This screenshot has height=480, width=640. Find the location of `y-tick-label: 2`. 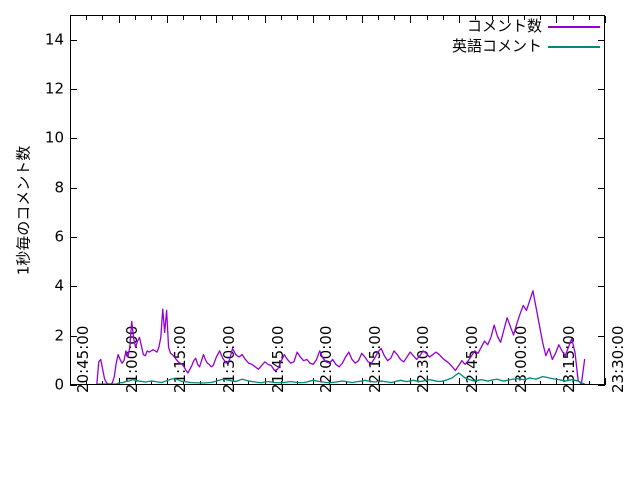

y-tick-label: 2 is located at coordinates (59, 335).